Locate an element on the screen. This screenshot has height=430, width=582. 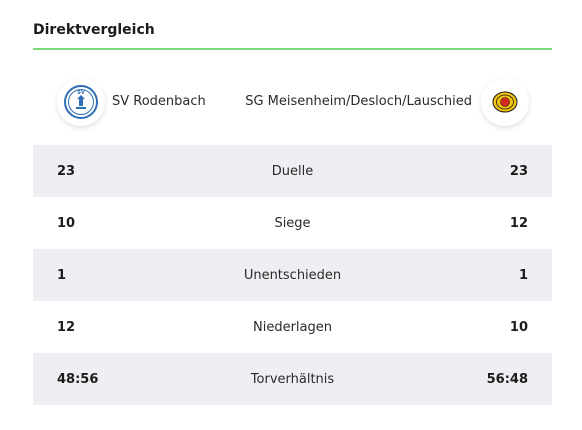
table-row: 23 Duelle 23 is located at coordinates (292, 171).